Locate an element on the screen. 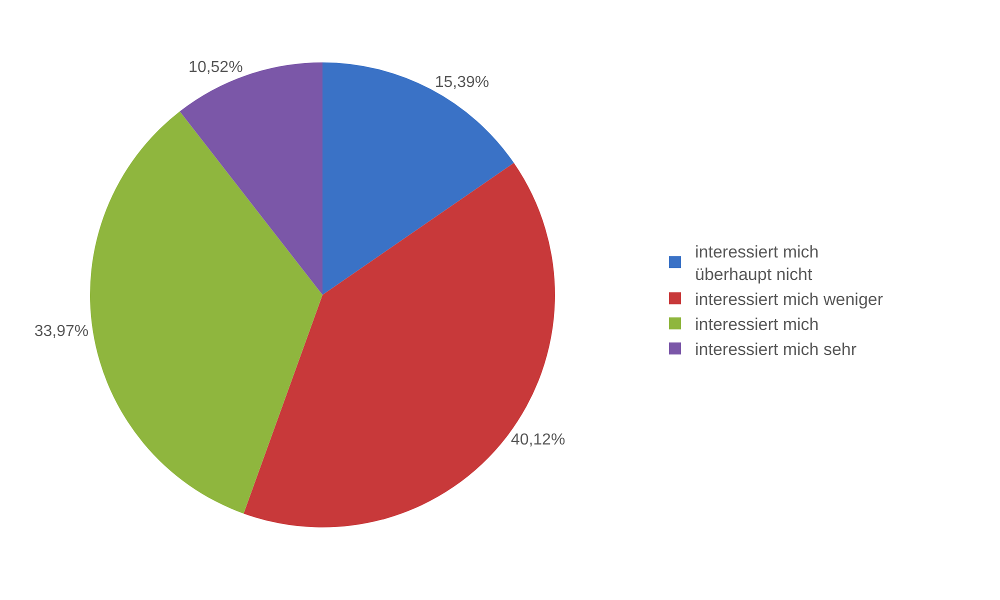 The height and width of the screenshot is (600, 1000). data-label: 33,97% is located at coordinates (61, 331).